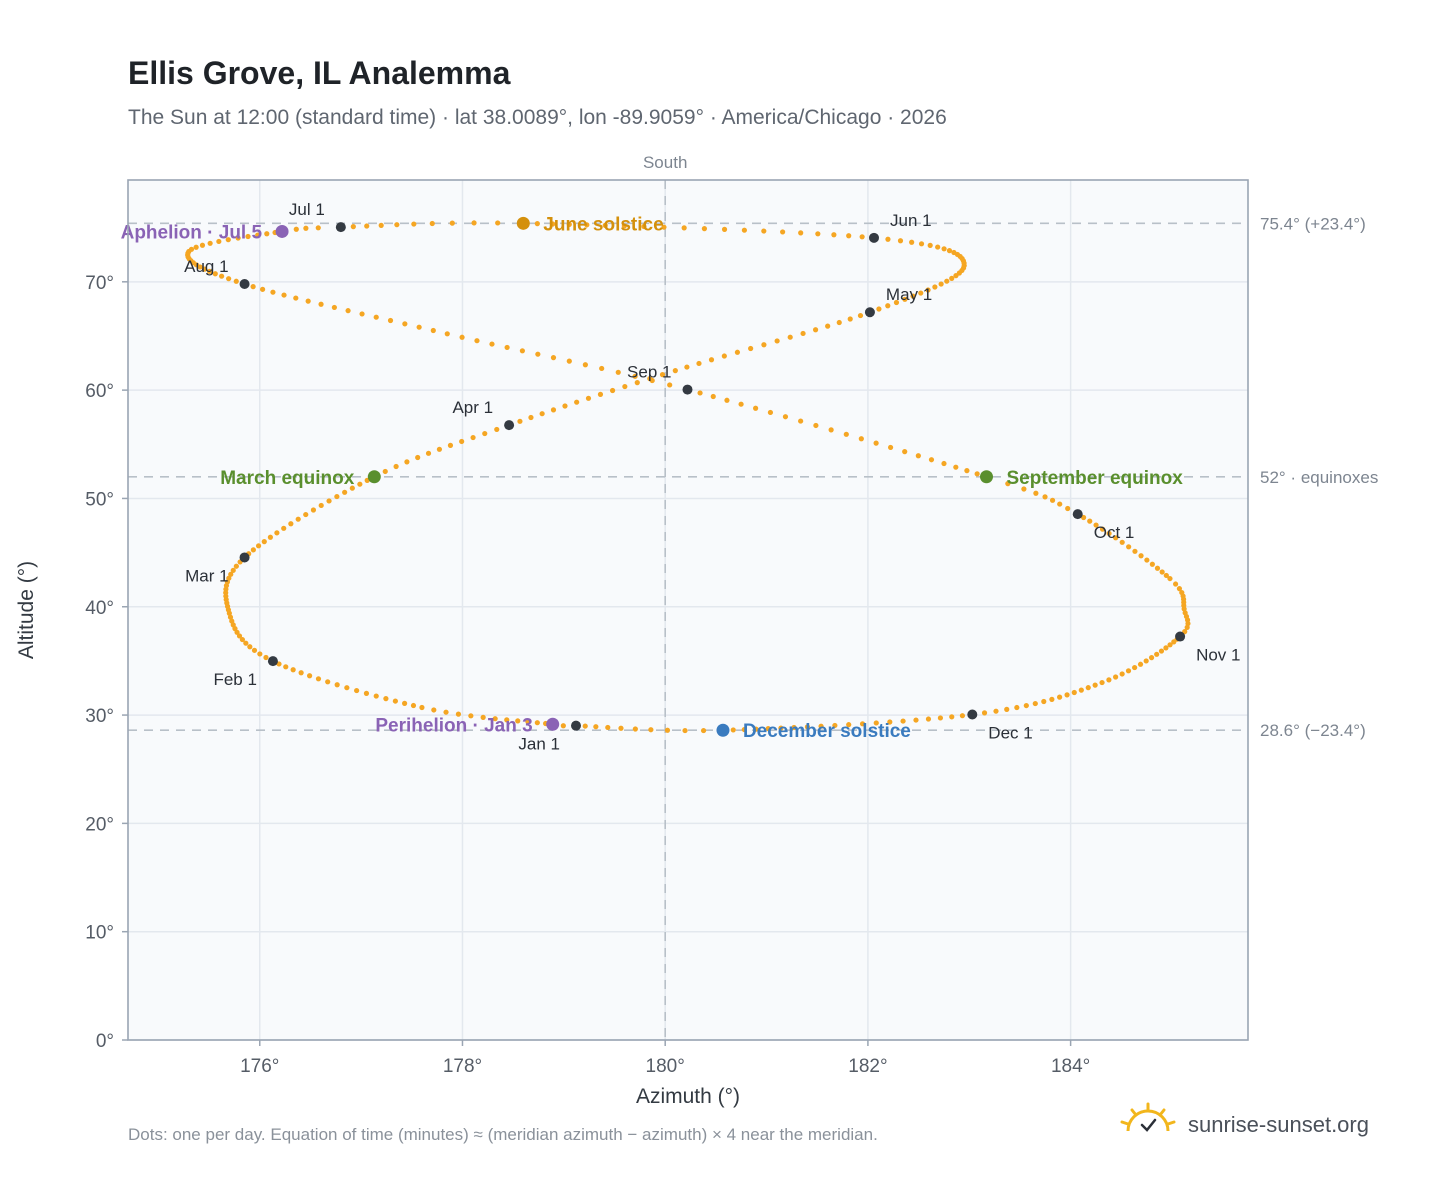 The width and height of the screenshot is (1448, 1188). Describe the element at coordinates (99, 824) in the screenshot. I see `y-tick-label: 20°` at that location.